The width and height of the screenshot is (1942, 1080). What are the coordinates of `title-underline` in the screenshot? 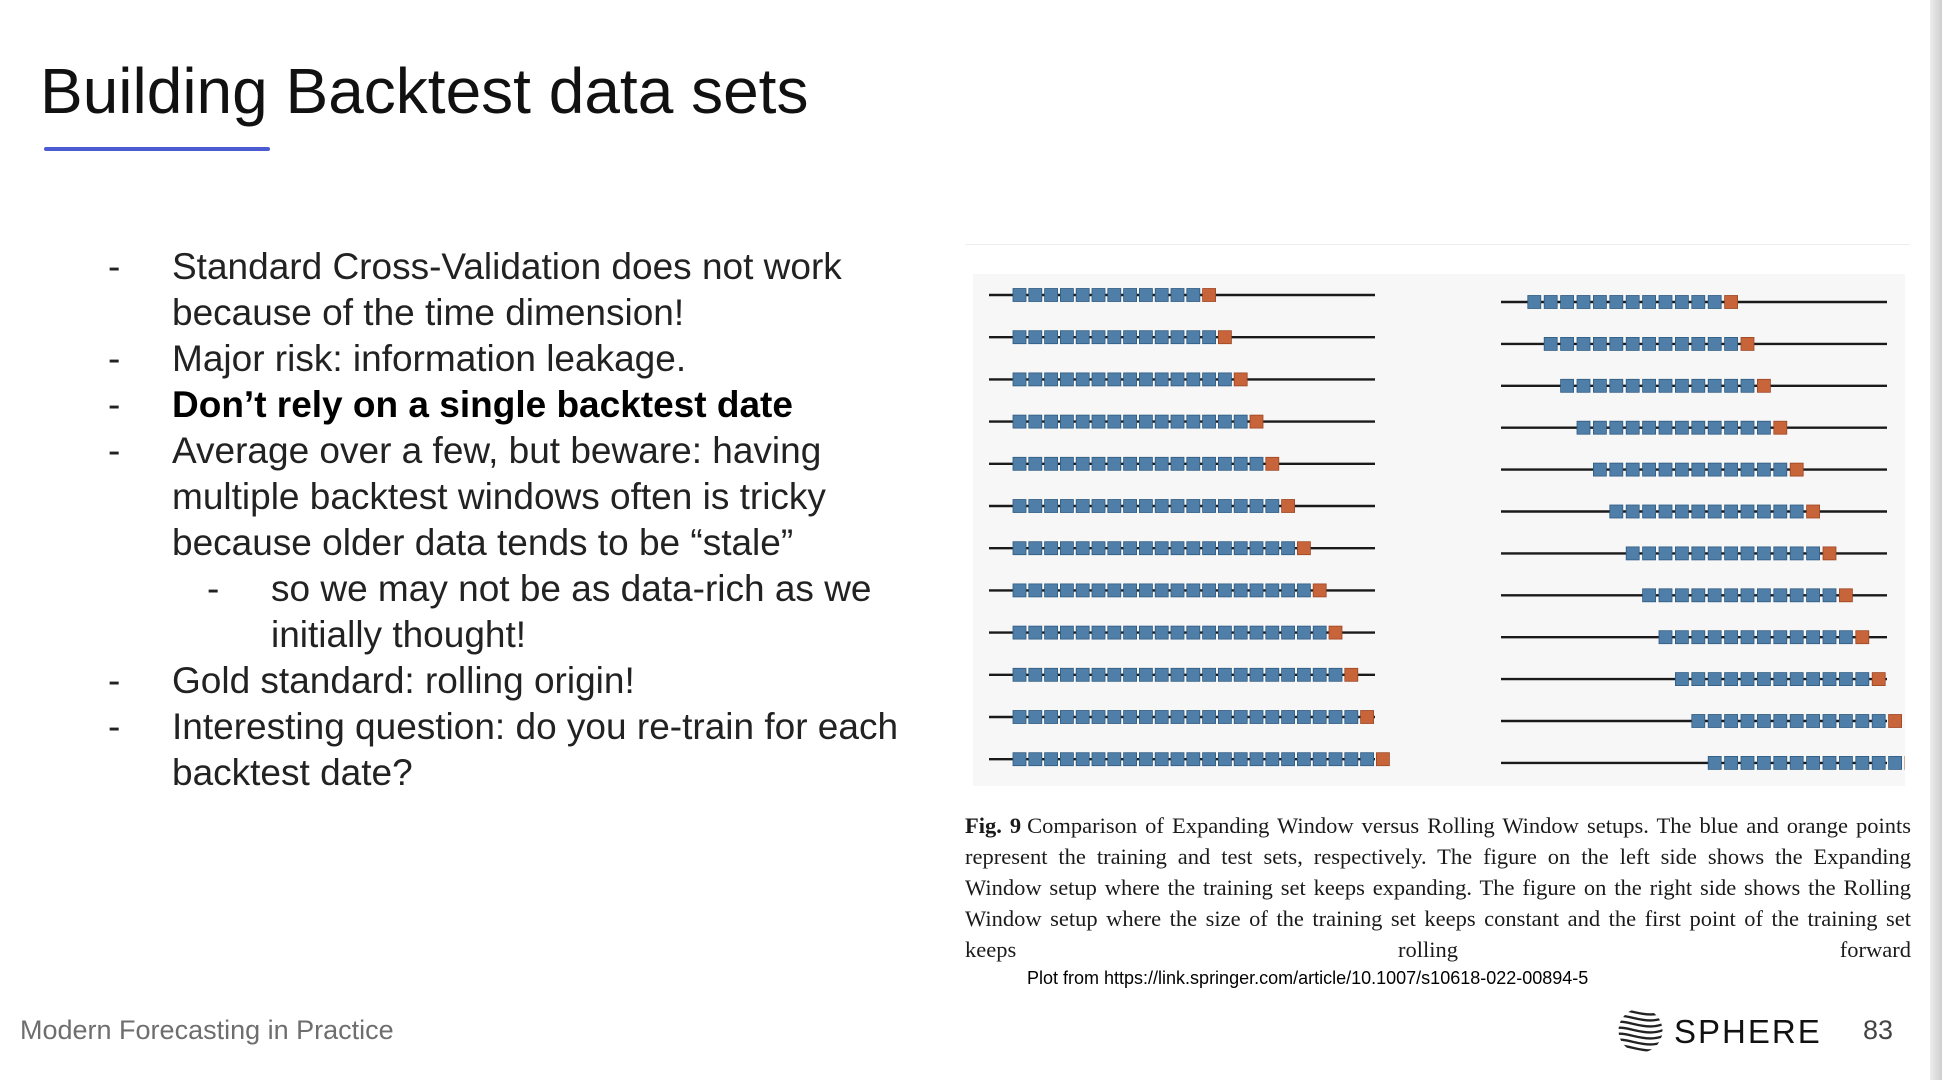 It's located at (157, 149).